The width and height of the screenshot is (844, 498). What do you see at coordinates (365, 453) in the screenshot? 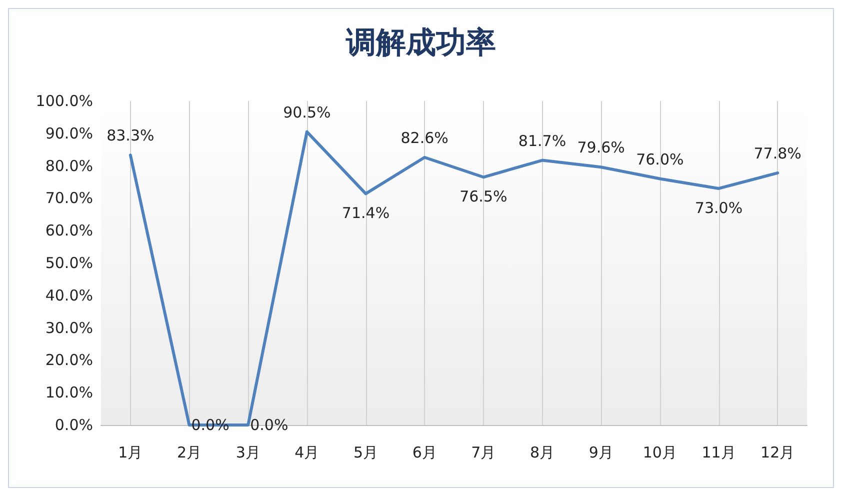
I see `x-tick-label: 5月` at bounding box center [365, 453].